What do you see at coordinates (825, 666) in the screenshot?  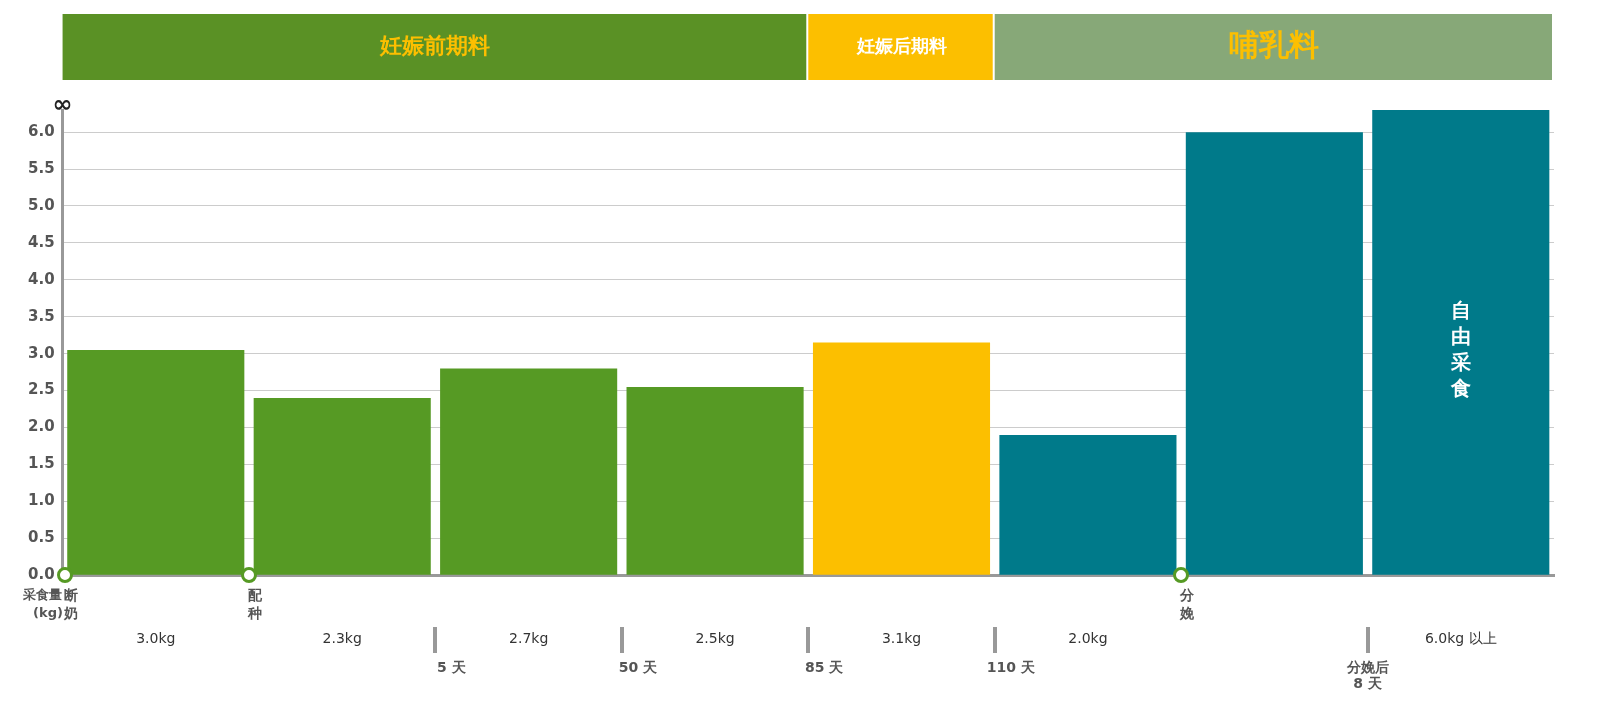 I see `text: 85 天` at bounding box center [825, 666].